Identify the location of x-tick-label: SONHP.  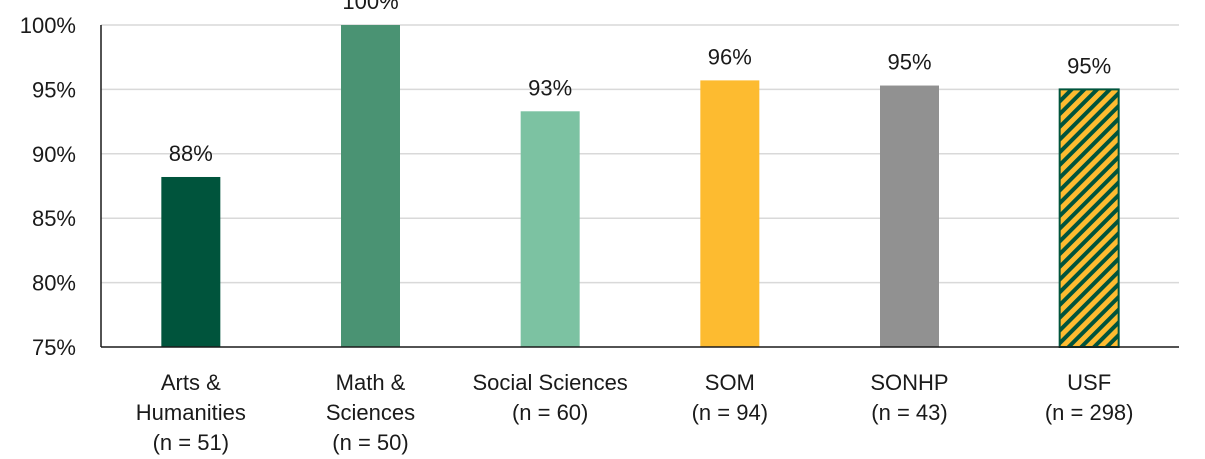
(909, 382).